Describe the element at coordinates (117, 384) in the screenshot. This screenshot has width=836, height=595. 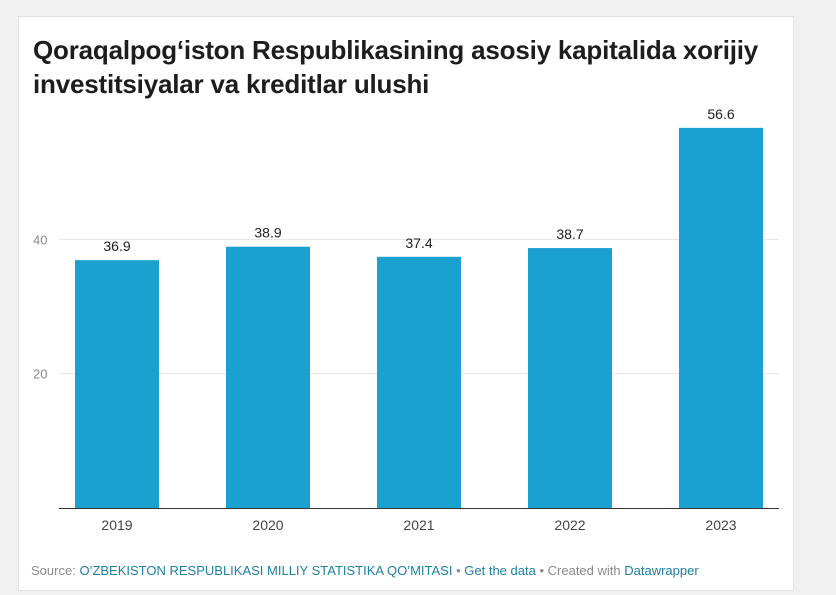
I see `bar-2019` at that location.